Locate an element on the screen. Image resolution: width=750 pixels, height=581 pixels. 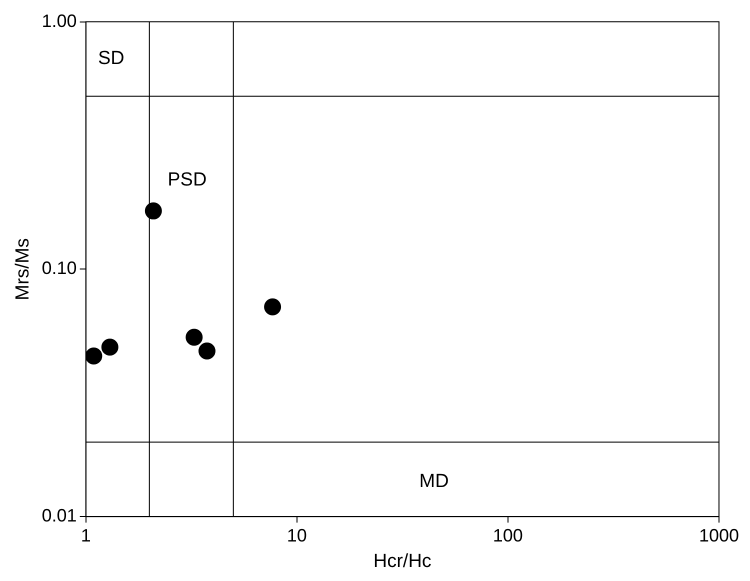
y-tick-label: 1.00 is located at coordinates (59, 20).